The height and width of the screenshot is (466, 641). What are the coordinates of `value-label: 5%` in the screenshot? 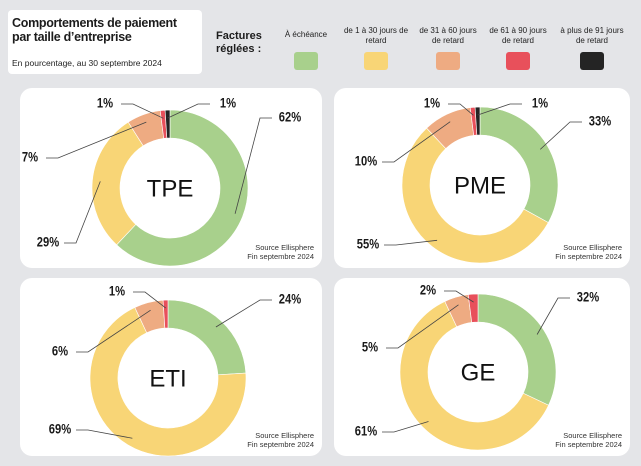 It's located at (370, 347).